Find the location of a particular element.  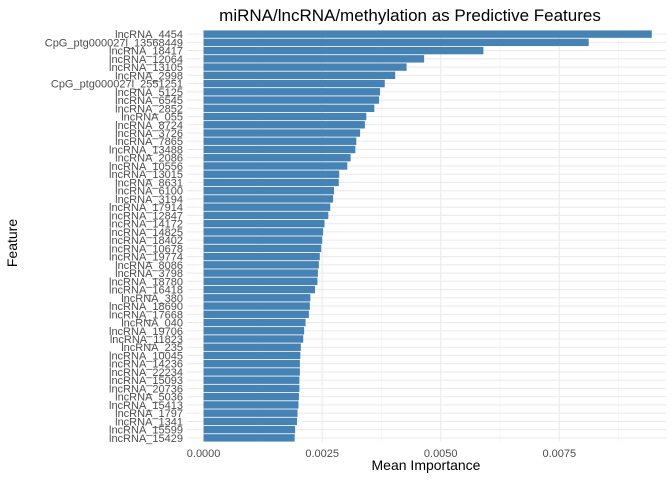

y-tick-label: lncRNA_3798 is located at coordinates (149, 274).